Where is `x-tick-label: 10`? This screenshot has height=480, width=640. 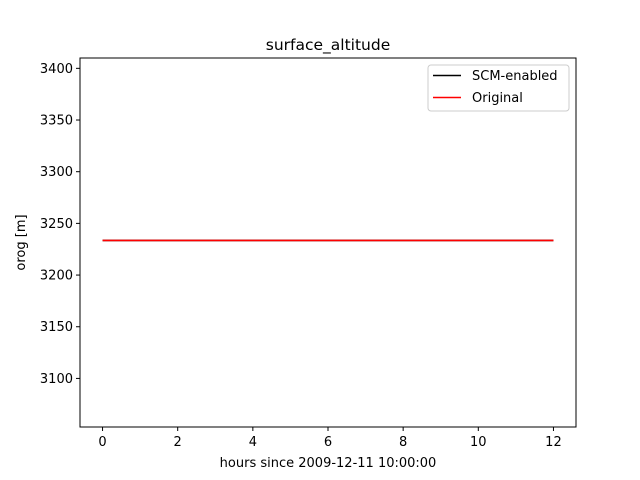 x-tick-label: 10 is located at coordinates (478, 442).